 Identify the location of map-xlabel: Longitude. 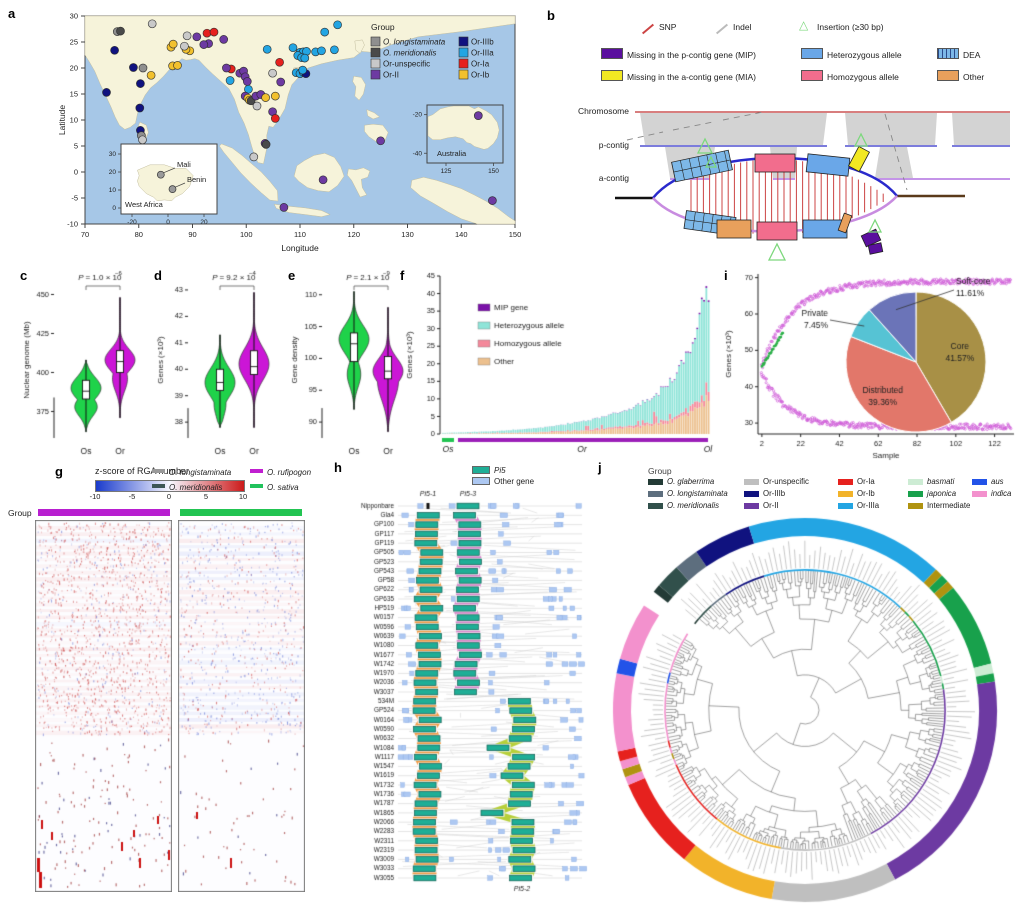
(300, 248).